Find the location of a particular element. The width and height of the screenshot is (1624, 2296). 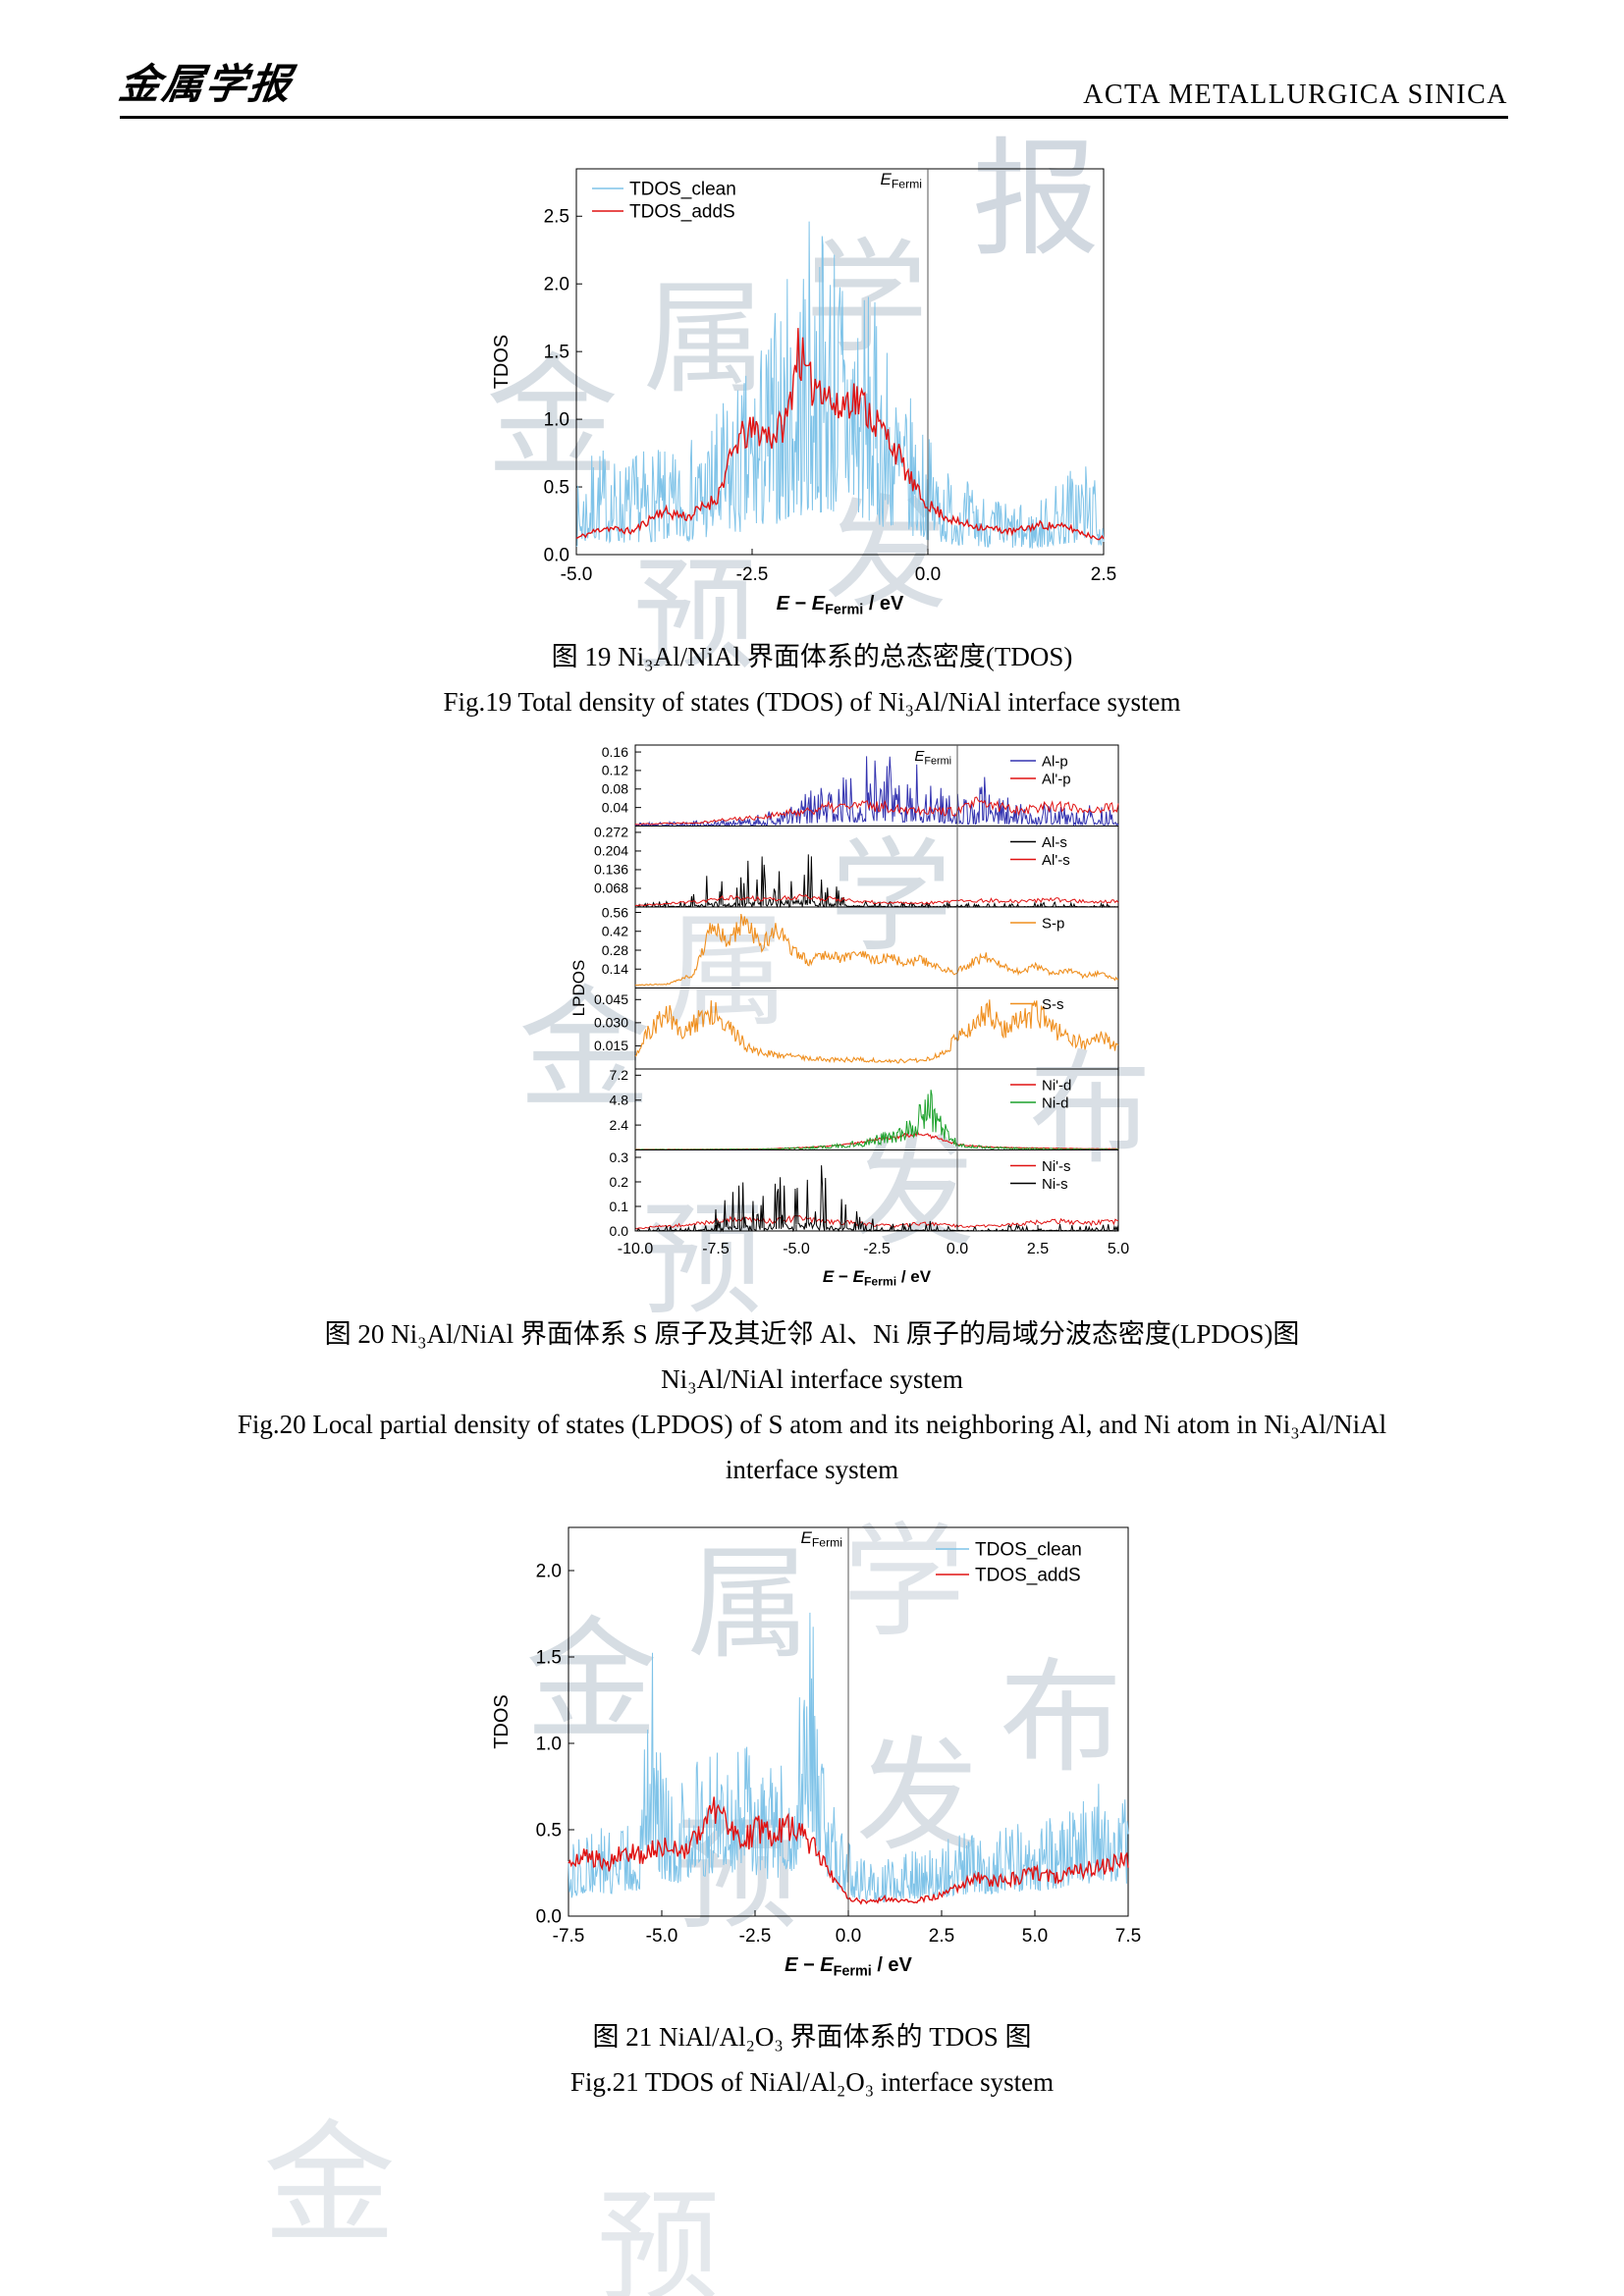

y-tick-label: 0.015 is located at coordinates (611, 1046).